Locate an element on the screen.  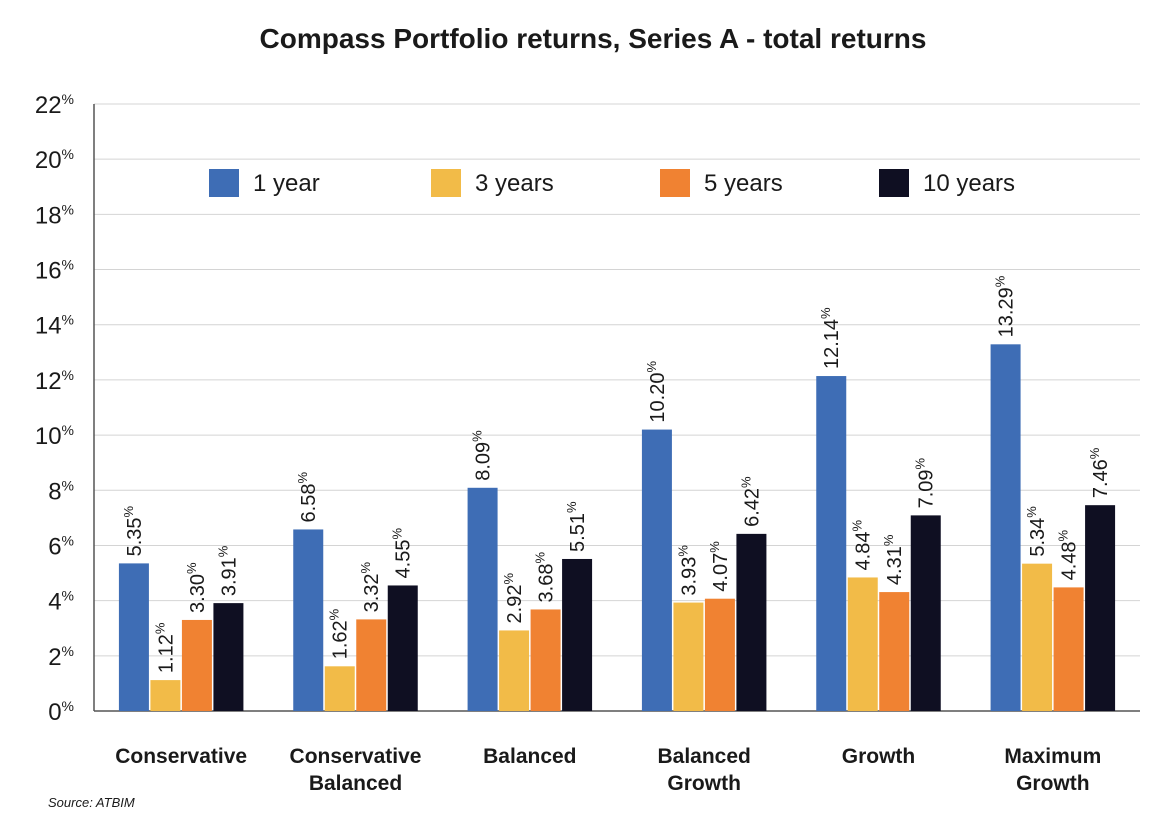
data-label: 5.35% is located at coordinates (133, 530).